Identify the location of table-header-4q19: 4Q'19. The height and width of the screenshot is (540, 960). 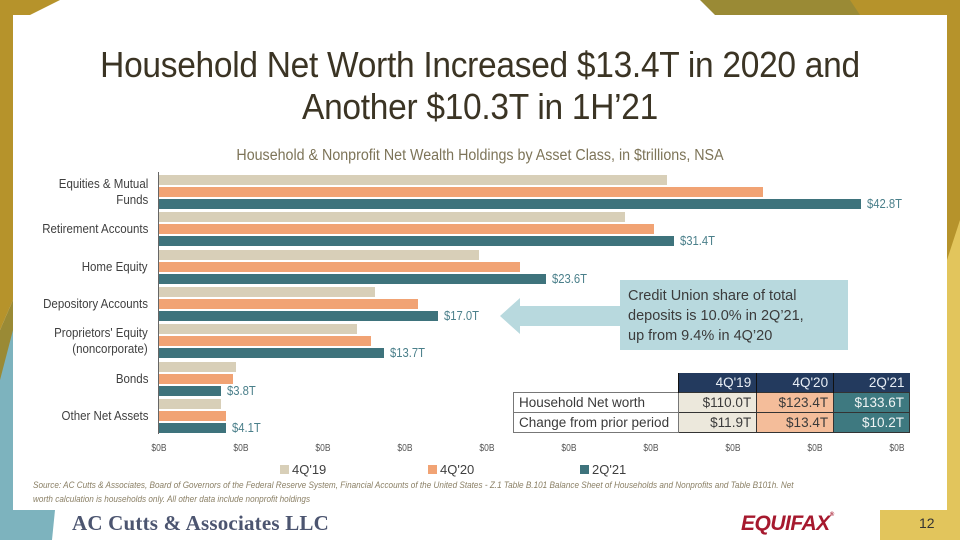
(717, 383).